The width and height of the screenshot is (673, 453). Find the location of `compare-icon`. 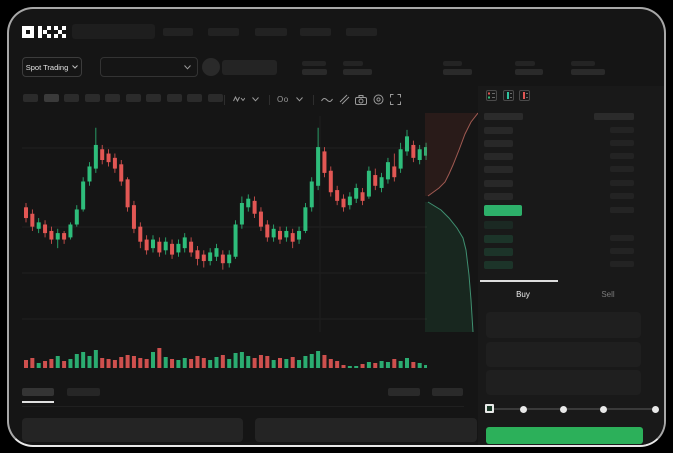

compare-icon is located at coordinates (344, 99).